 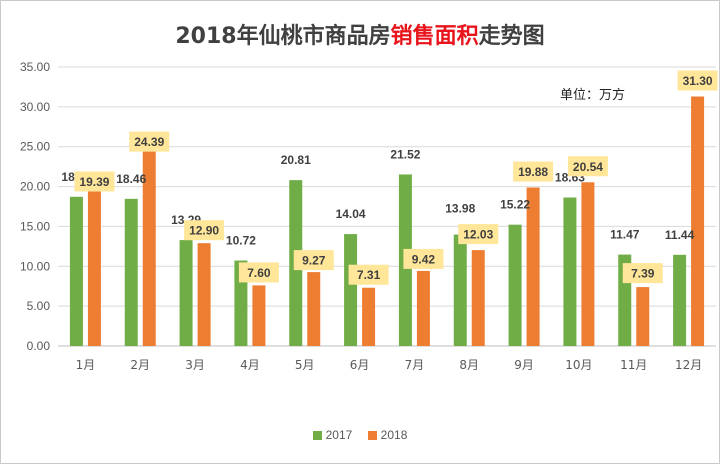 What do you see at coordinates (35, 107) in the screenshot?
I see `y-tick-label: 30.00` at bounding box center [35, 107].